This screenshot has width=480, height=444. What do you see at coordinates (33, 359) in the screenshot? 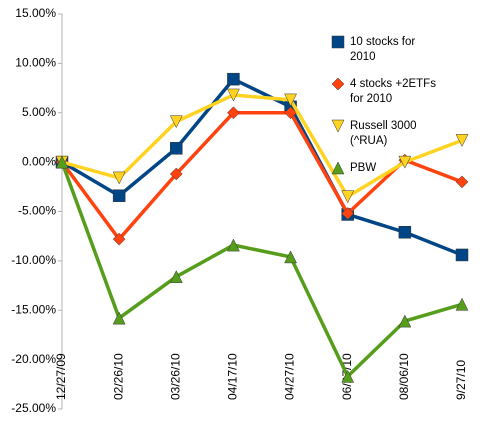
I see `y-tick-label: -20.00%` at bounding box center [33, 359].